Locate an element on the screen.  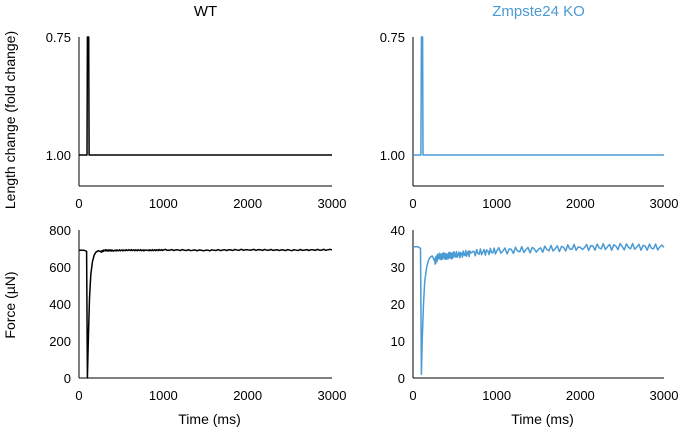
y-tick-label: 20 is located at coordinates (398, 304).